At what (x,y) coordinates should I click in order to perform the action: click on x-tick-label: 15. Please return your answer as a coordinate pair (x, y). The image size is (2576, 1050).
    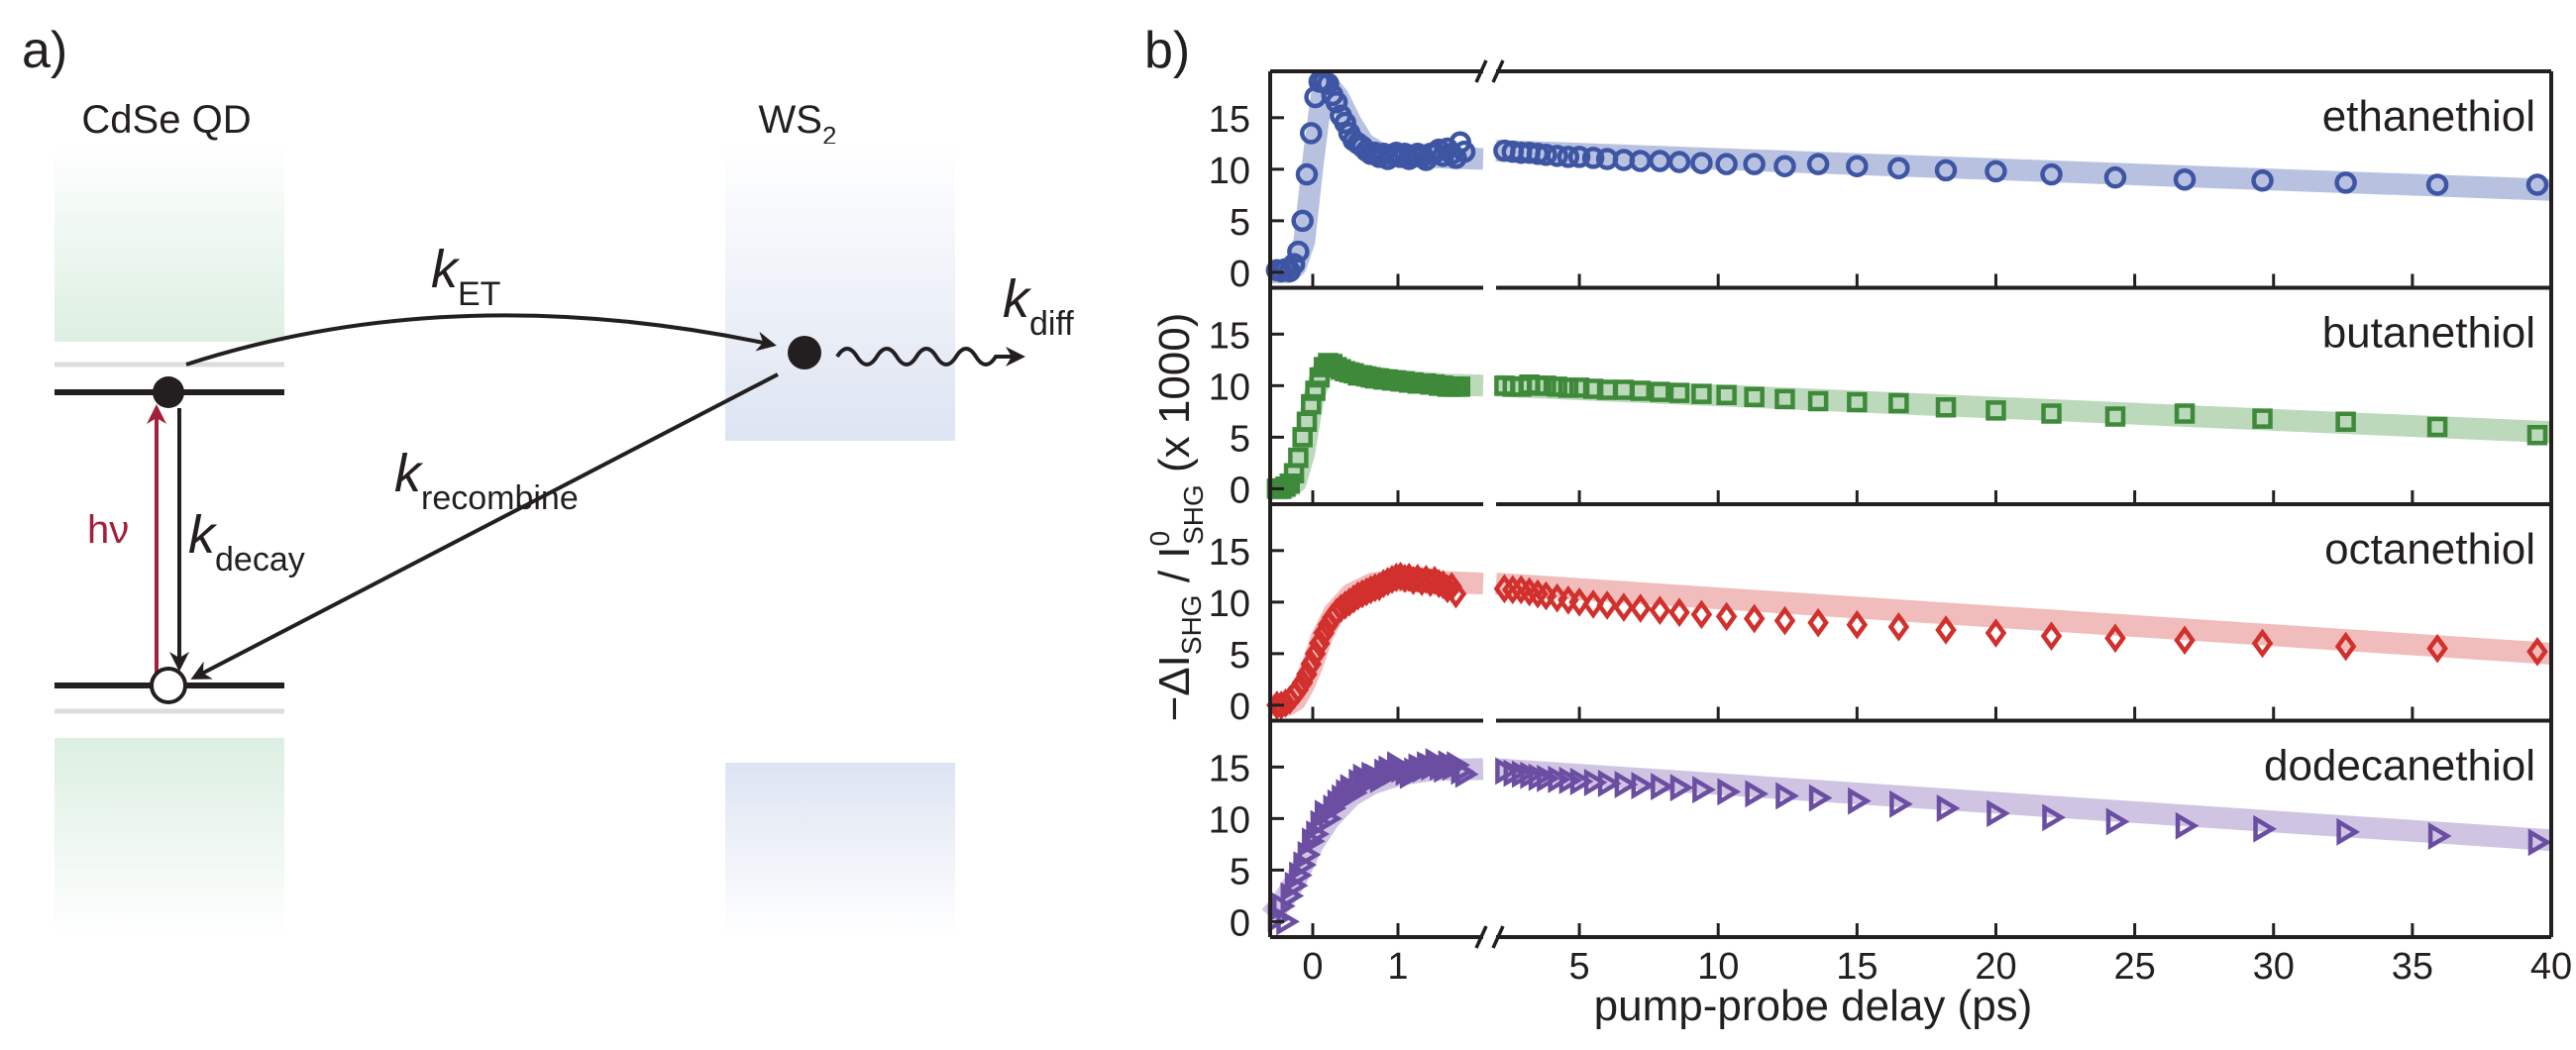
    Looking at the image, I should click on (1857, 967).